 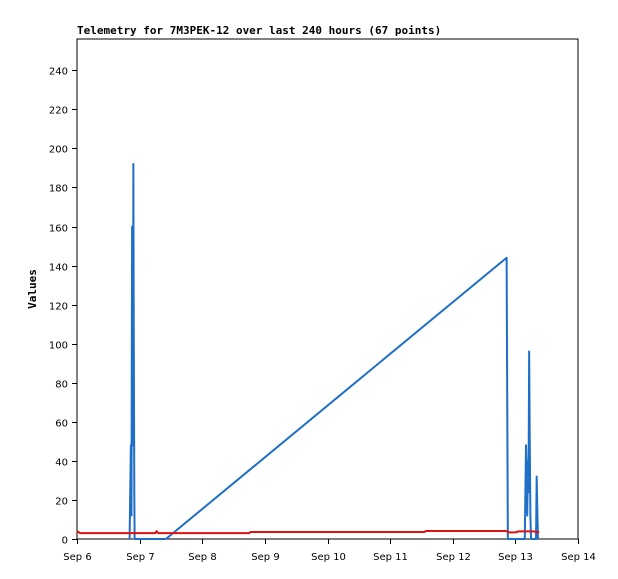 What do you see at coordinates (65, 541) in the screenshot?
I see `y-tick-label: 0` at bounding box center [65, 541].